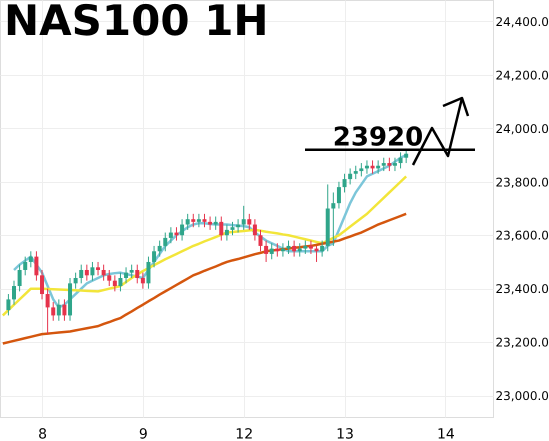 The height and width of the screenshot is (441, 549). Describe the element at coordinates (345, 433) in the screenshot. I see `x-tick-label: 13` at that location.